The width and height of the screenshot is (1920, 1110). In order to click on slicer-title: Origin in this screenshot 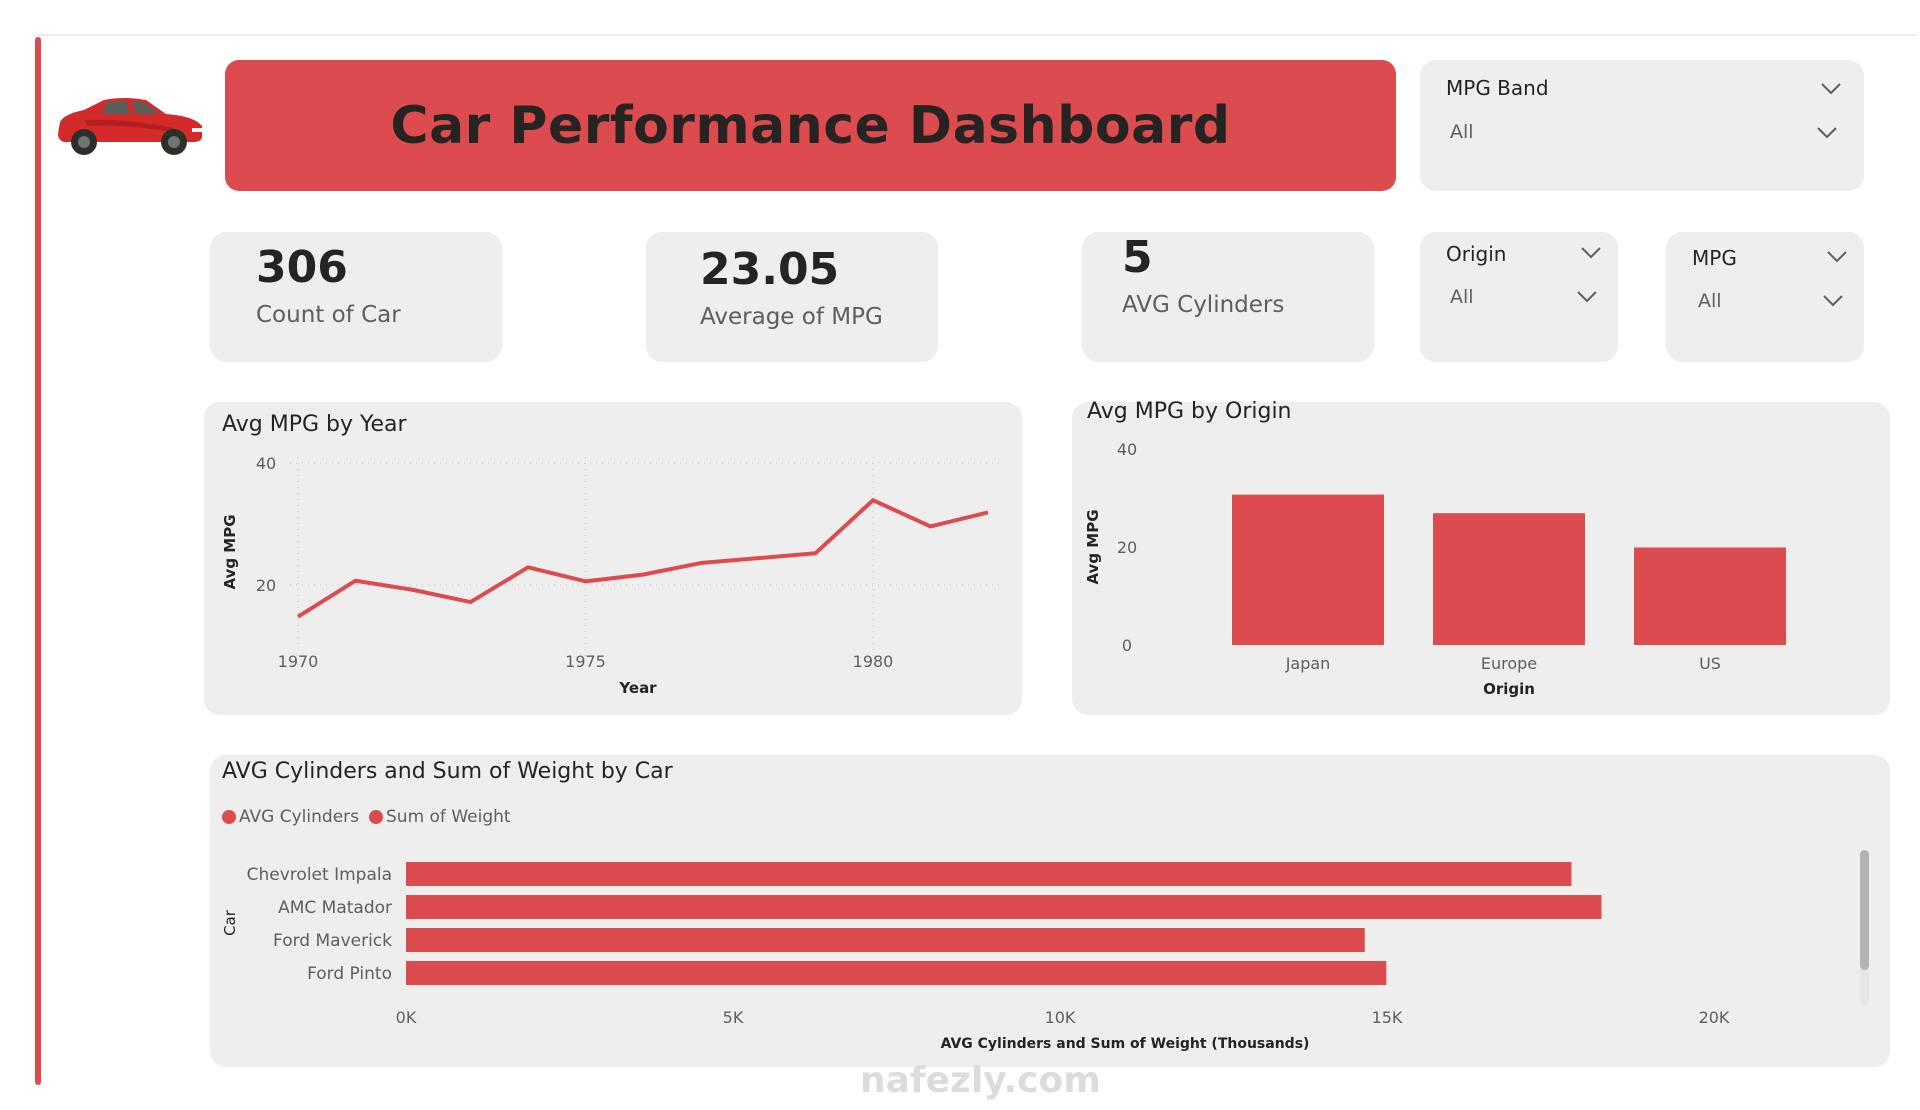, I will do `click(1476, 254)`.